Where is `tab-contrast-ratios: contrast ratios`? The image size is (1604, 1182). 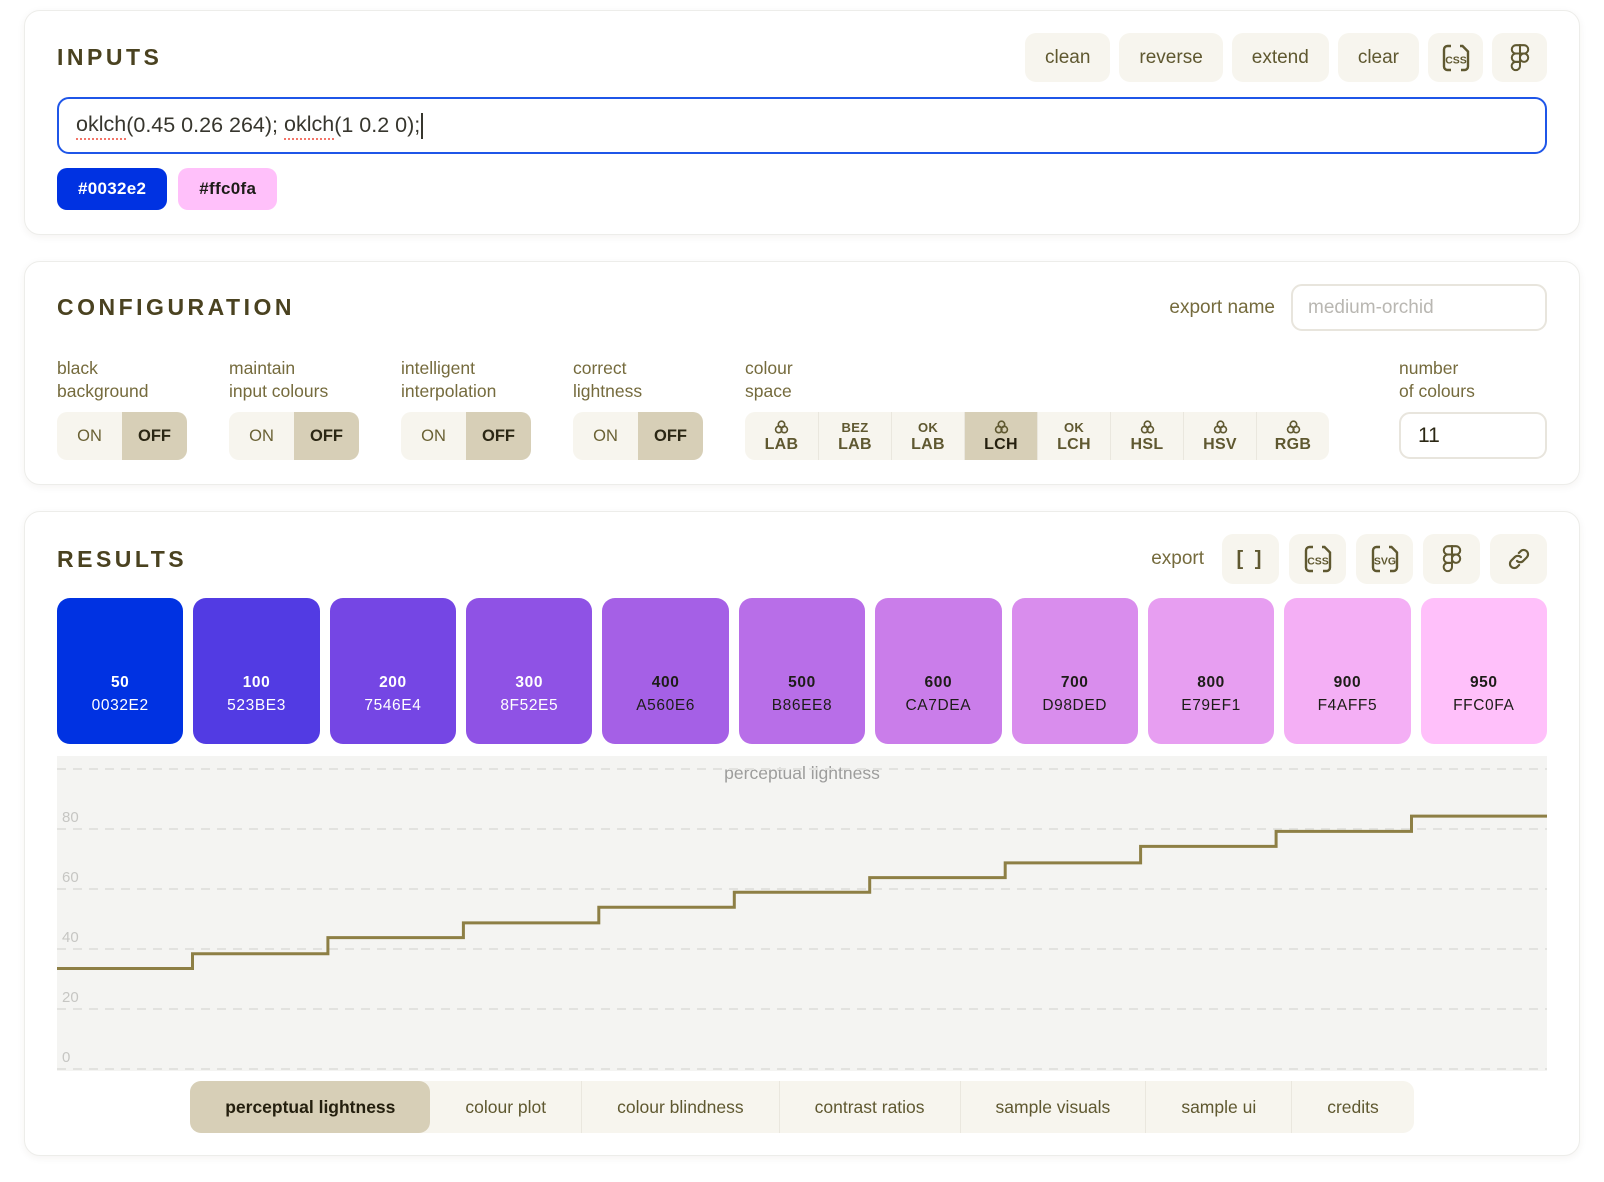
tab-contrast-ratios: contrast ratios is located at coordinates (869, 1107).